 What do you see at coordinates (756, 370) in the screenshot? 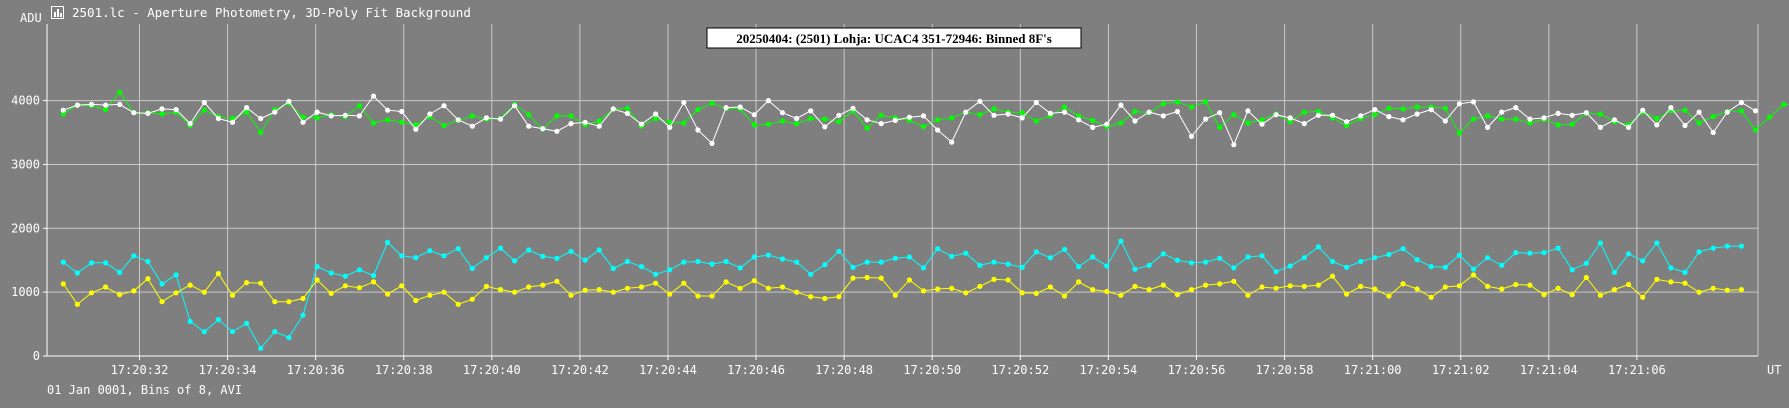
I see `x-tick-label: 17:20:46` at bounding box center [756, 370].